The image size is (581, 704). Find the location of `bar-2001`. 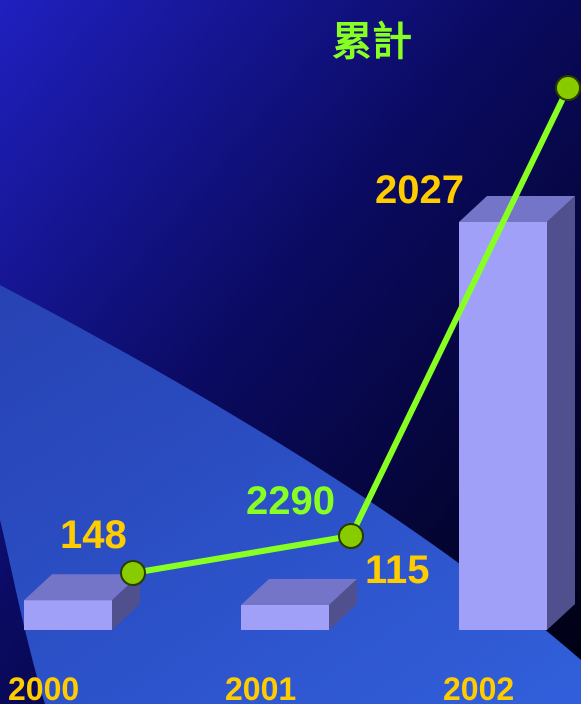

bar-2001 is located at coordinates (299, 604).